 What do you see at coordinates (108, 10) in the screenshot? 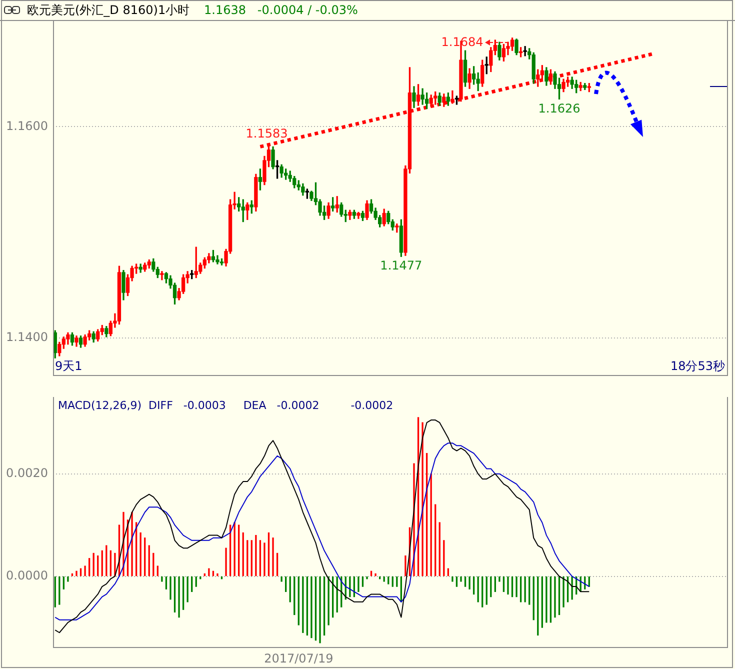
I see `chart-title: 欧元美元(外汇_D 8160)1小时` at bounding box center [108, 10].